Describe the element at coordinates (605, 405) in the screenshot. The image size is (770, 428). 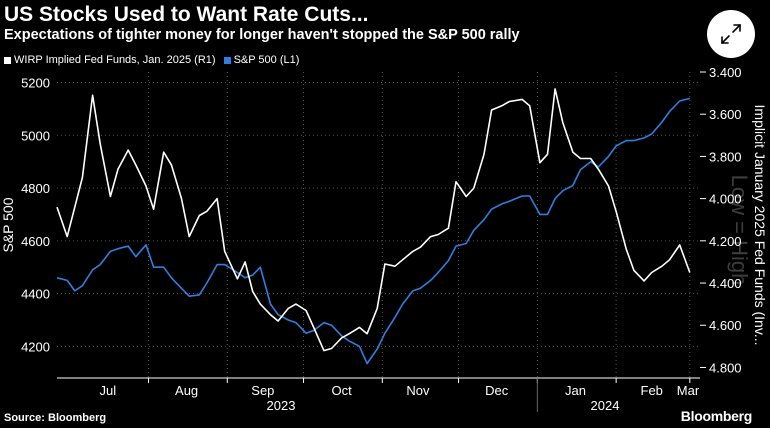
I see `x-year-label: 2024` at that location.